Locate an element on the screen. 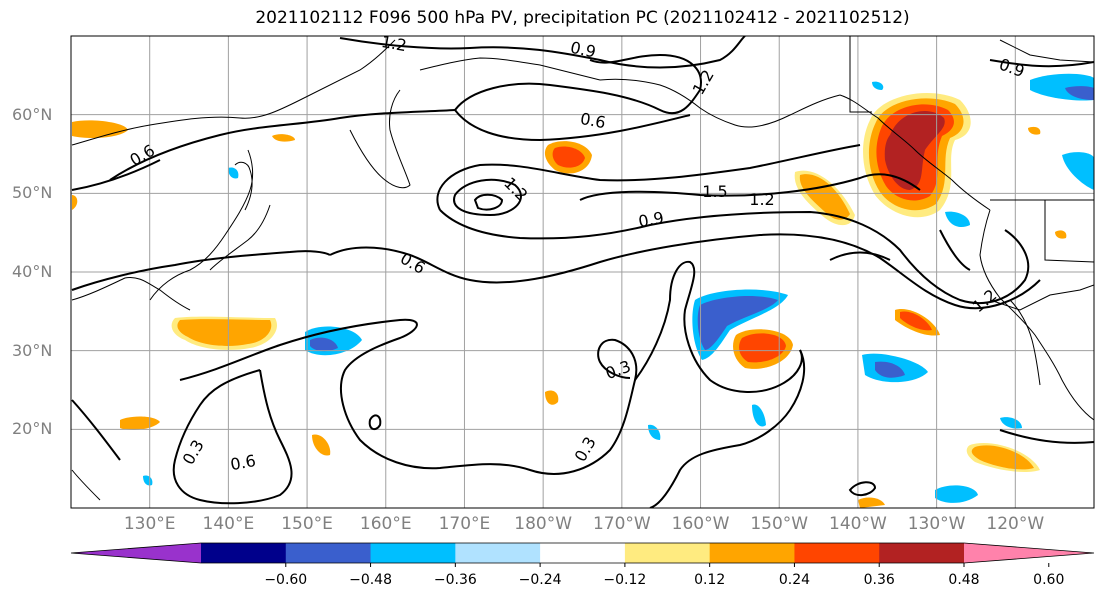 This screenshot has height=601, width=1105. latitude-label: 30°N is located at coordinates (32, 350).